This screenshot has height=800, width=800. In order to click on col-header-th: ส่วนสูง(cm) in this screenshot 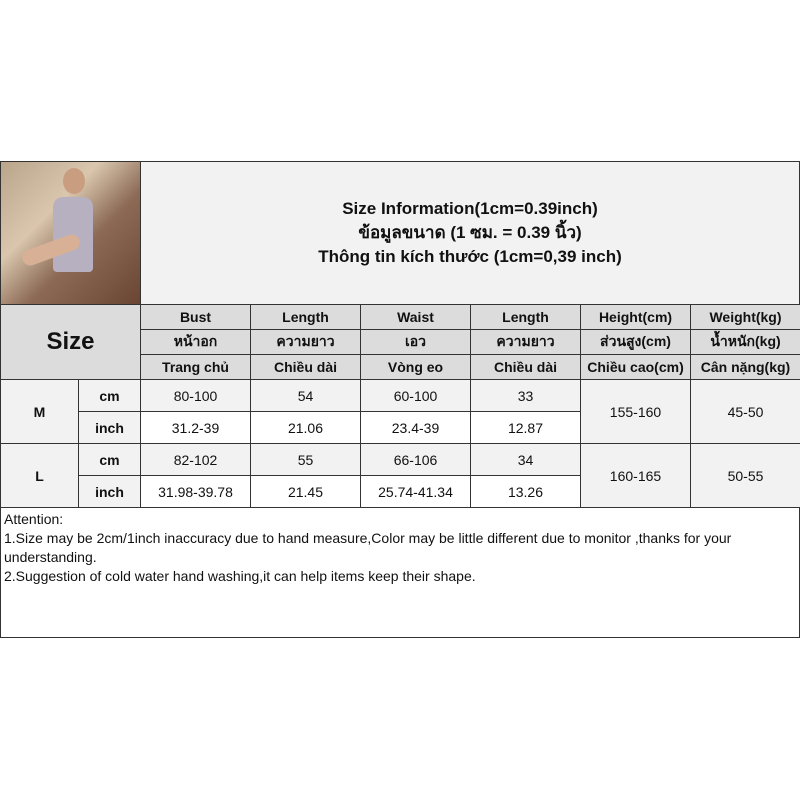, I will do `click(635, 342)`.